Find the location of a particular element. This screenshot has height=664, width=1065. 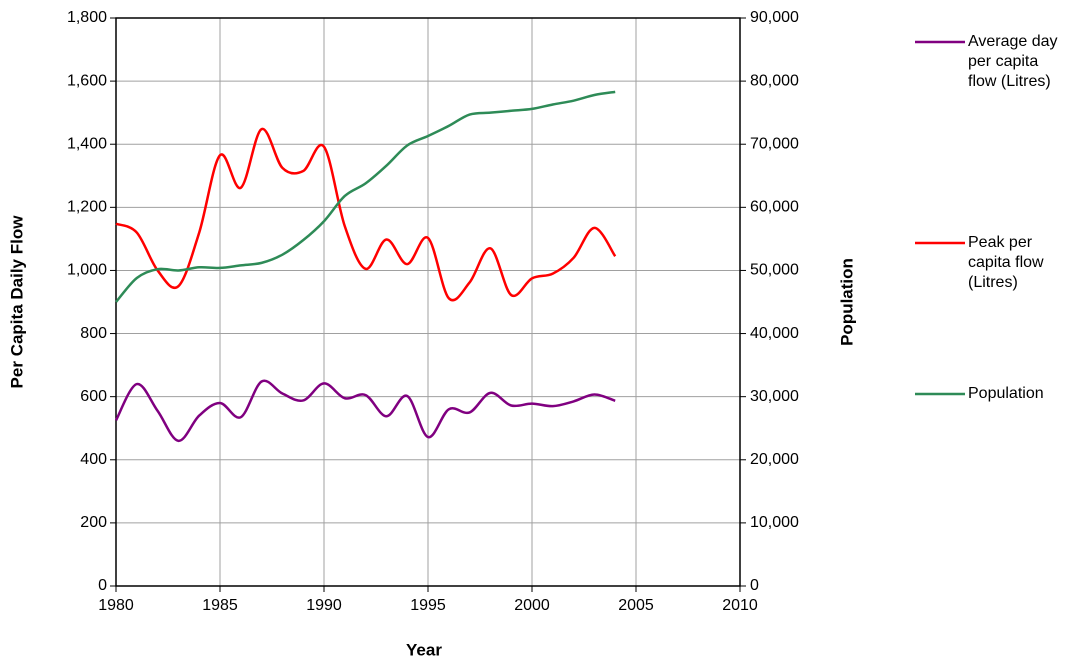

x-tick-label: 1985 is located at coordinates (220, 605).